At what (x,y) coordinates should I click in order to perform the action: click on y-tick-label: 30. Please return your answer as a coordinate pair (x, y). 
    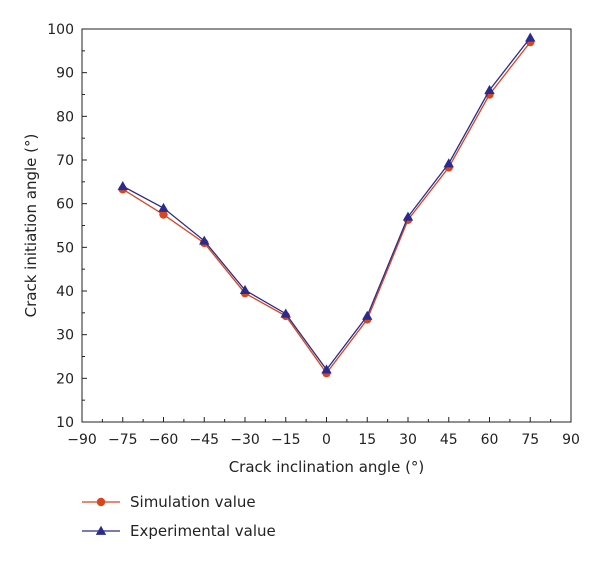
    Looking at the image, I should click on (65, 336).